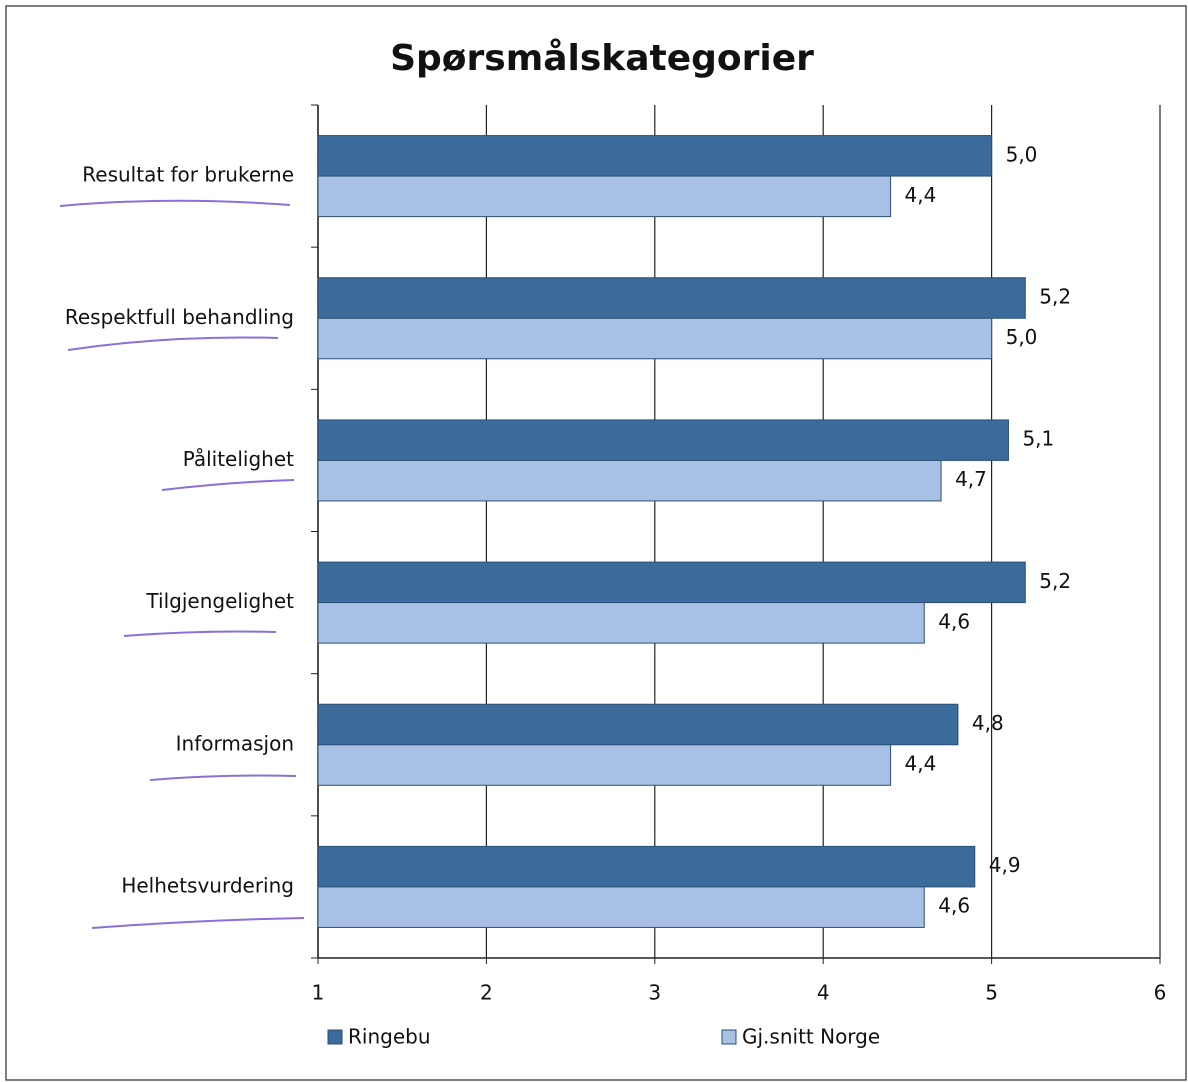  I want to click on y-tick-label: Tilgjengelighet, so click(219, 601).